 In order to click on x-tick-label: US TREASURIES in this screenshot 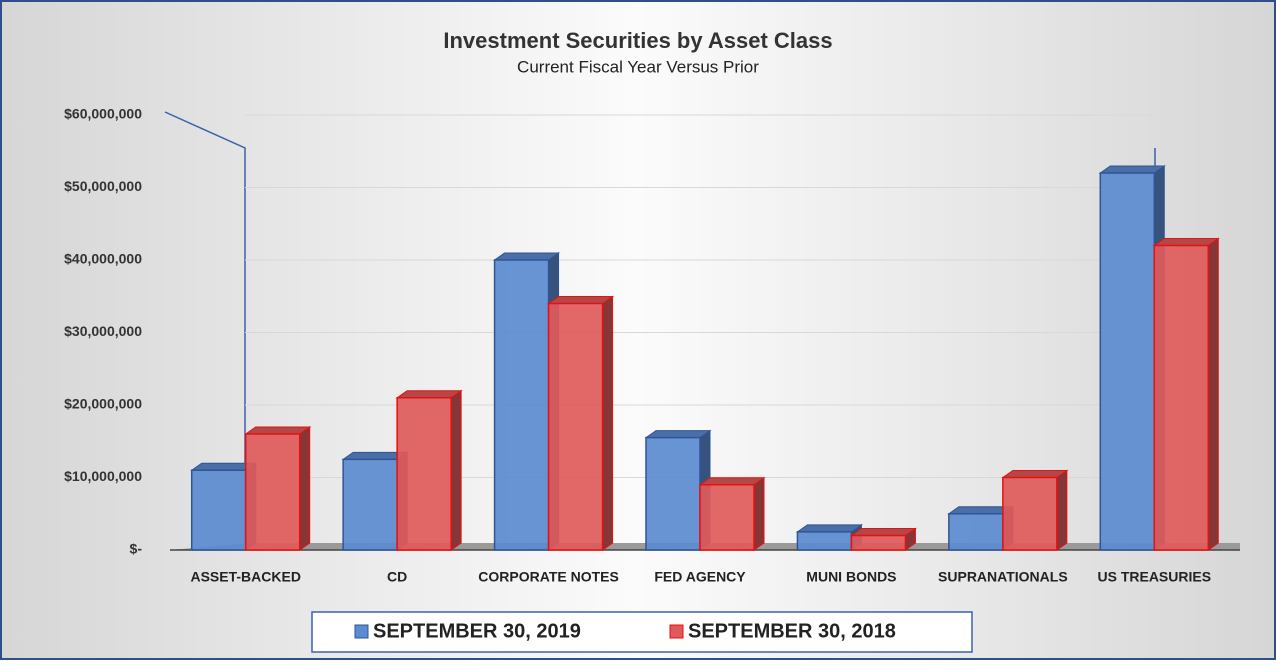, I will do `click(1154, 577)`.